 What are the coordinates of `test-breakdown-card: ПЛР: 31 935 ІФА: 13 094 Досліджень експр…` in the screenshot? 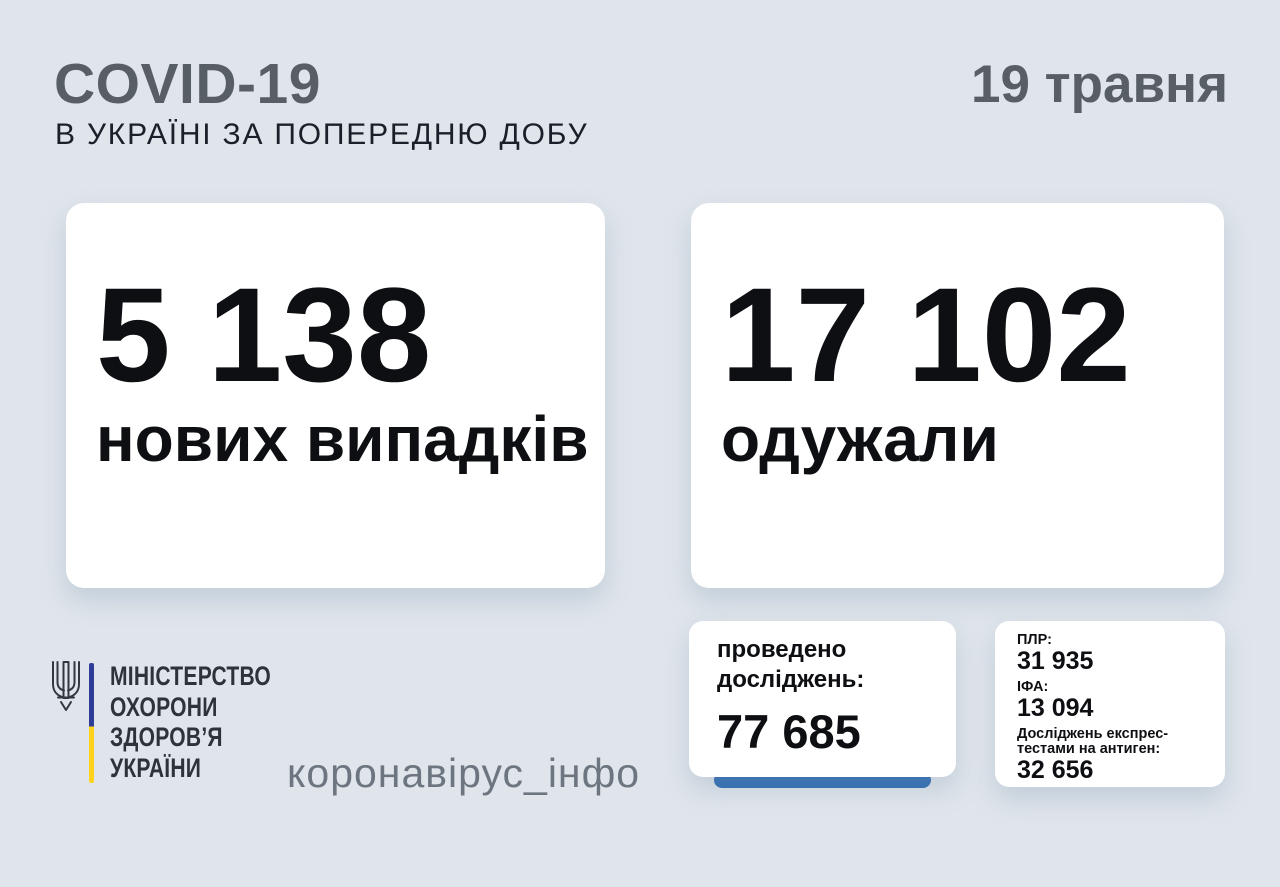 It's located at (1110, 704).